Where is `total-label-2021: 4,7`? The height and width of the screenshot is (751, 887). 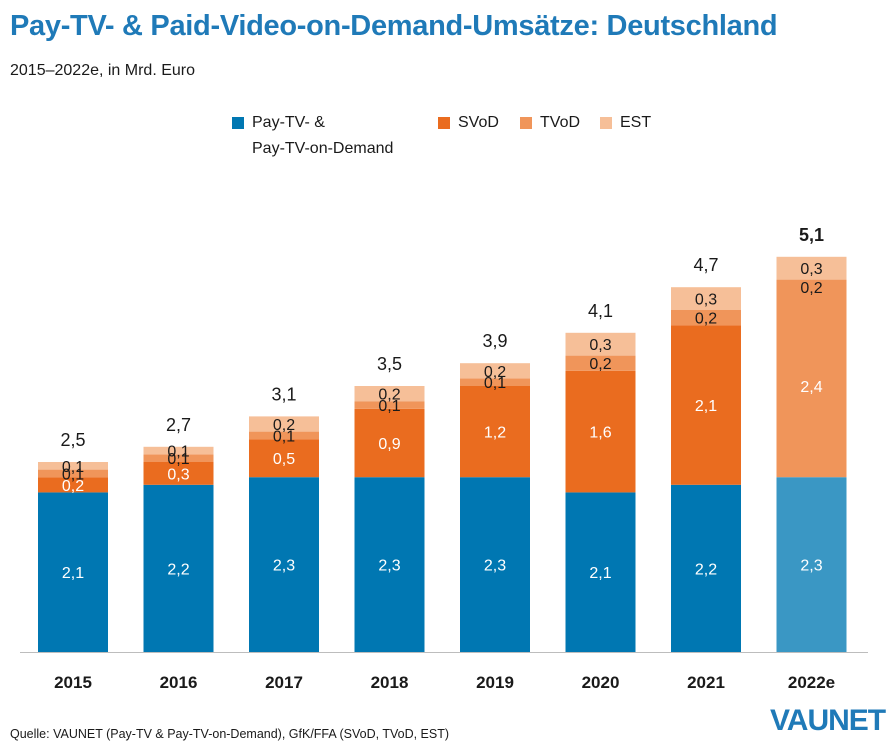 total-label-2021: 4,7 is located at coordinates (705, 265).